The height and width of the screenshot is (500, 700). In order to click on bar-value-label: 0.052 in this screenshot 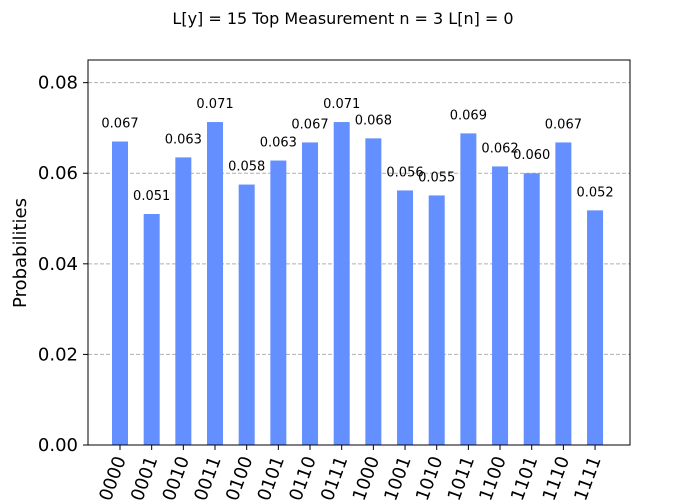, I will do `click(594, 192)`.